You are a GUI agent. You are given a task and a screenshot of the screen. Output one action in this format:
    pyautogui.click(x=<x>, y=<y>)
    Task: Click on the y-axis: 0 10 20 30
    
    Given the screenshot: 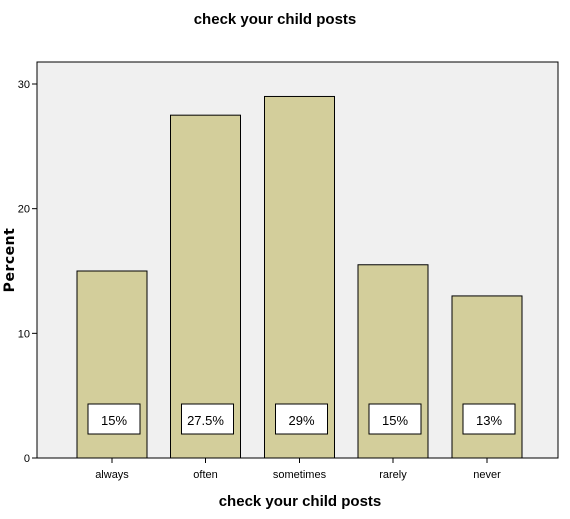 What is the action you would take?
    pyautogui.click(x=27, y=272)
    